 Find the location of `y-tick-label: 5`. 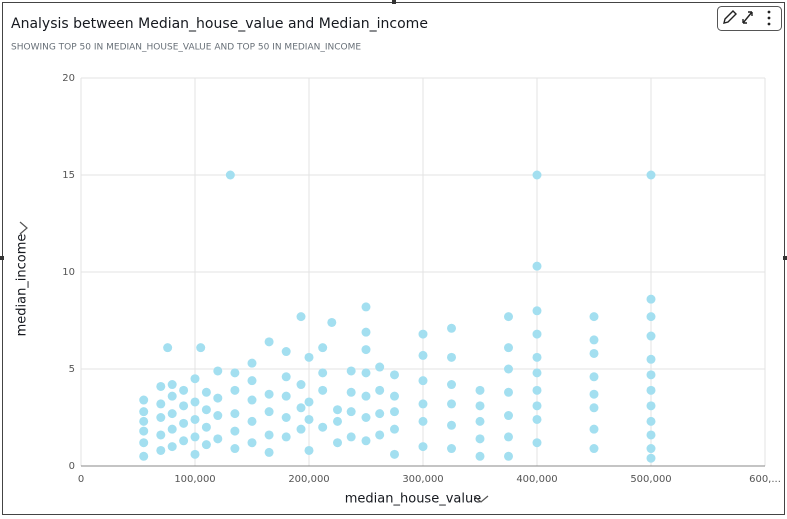

y-tick-label: 5 is located at coordinates (72, 369).